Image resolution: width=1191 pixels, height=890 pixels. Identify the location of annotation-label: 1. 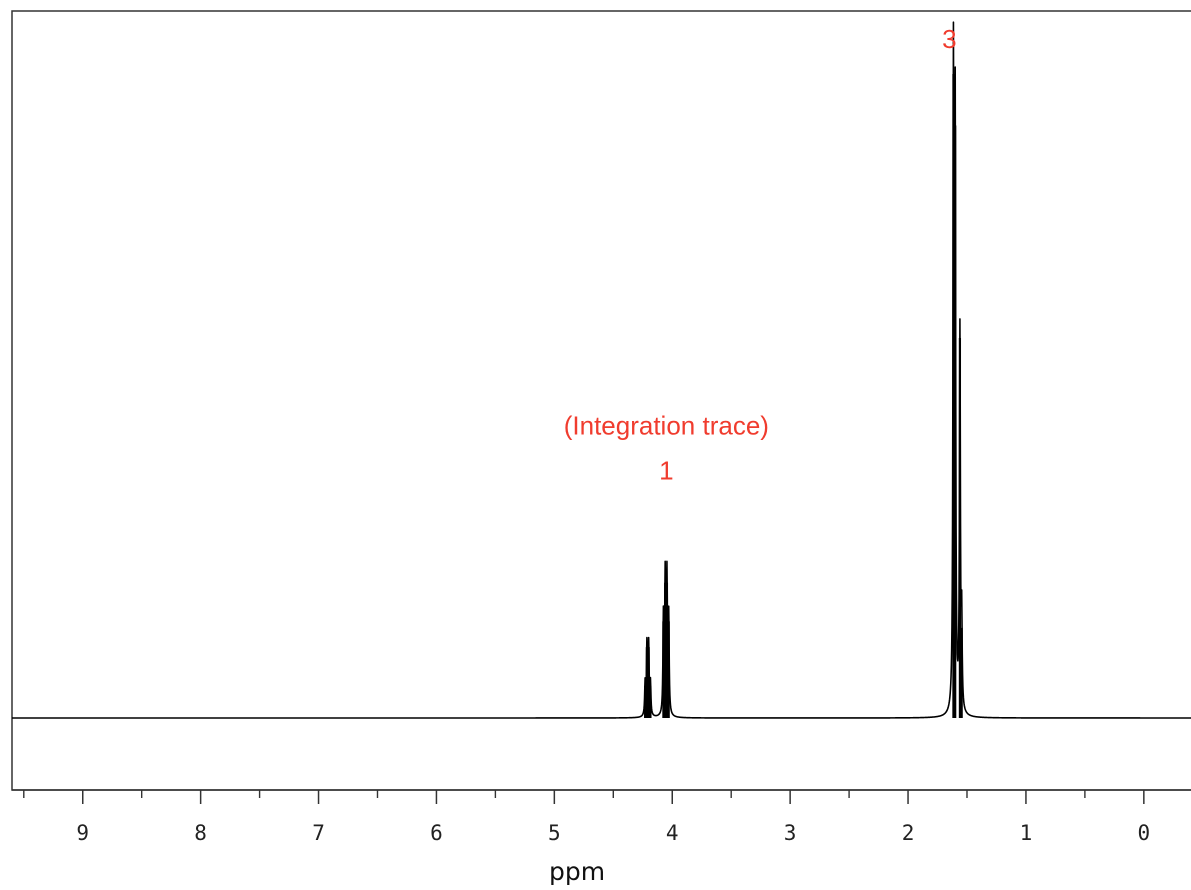
(666, 471).